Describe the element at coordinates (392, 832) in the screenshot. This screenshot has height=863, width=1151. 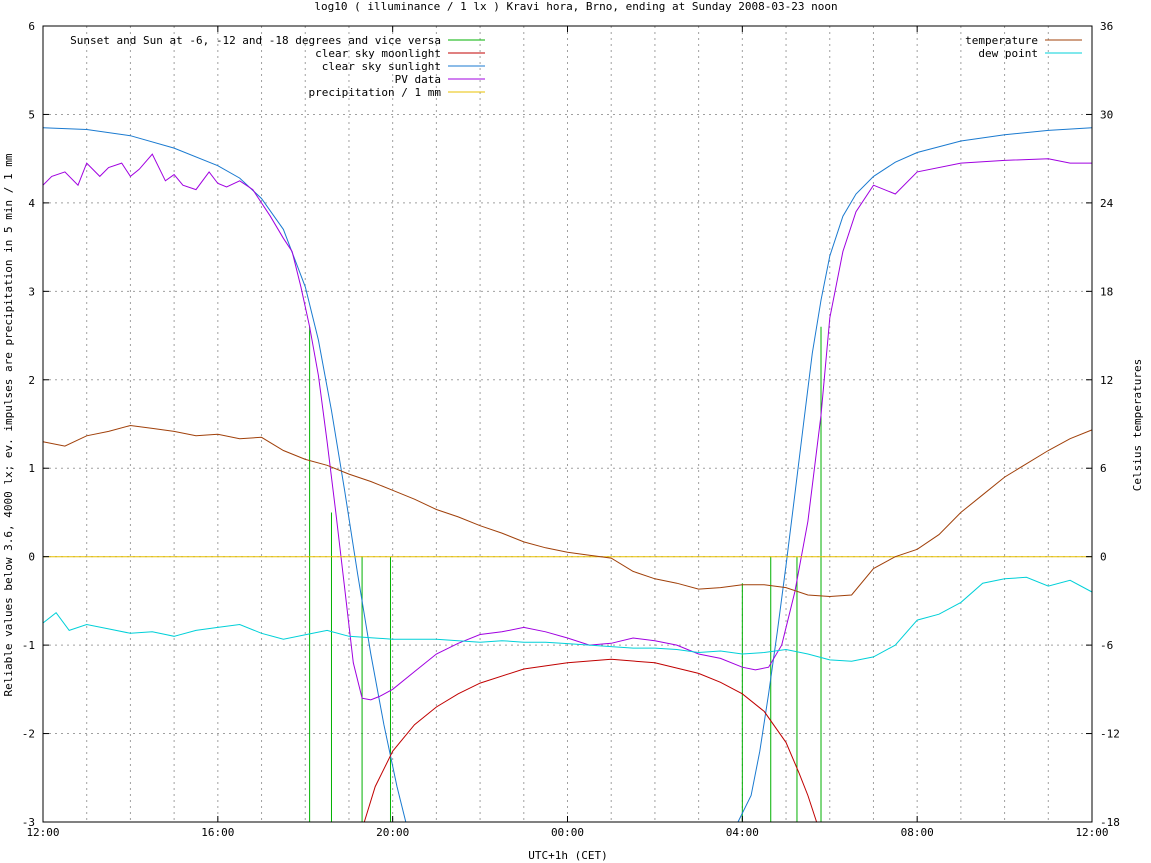
I see `x-tick-label: 20:00` at that location.